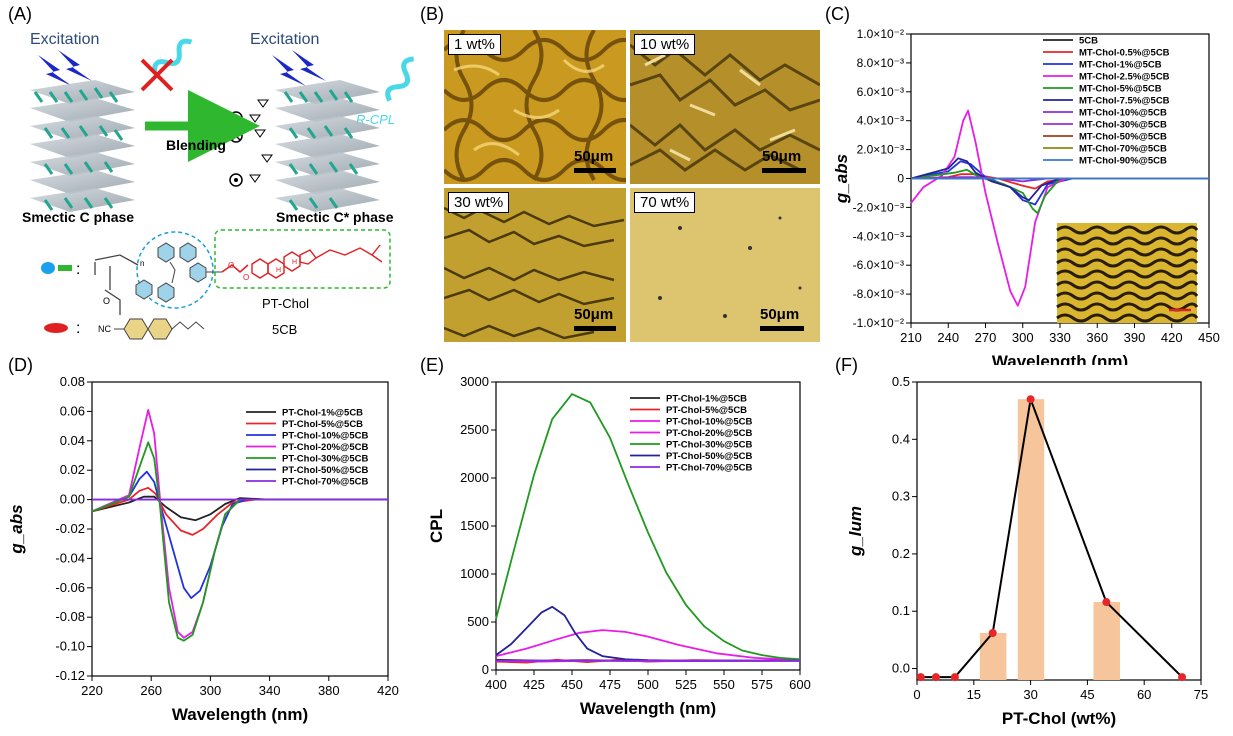 This screenshot has height=736, width=1233. I want to click on x-tick-label: 450, so click(1209, 337).